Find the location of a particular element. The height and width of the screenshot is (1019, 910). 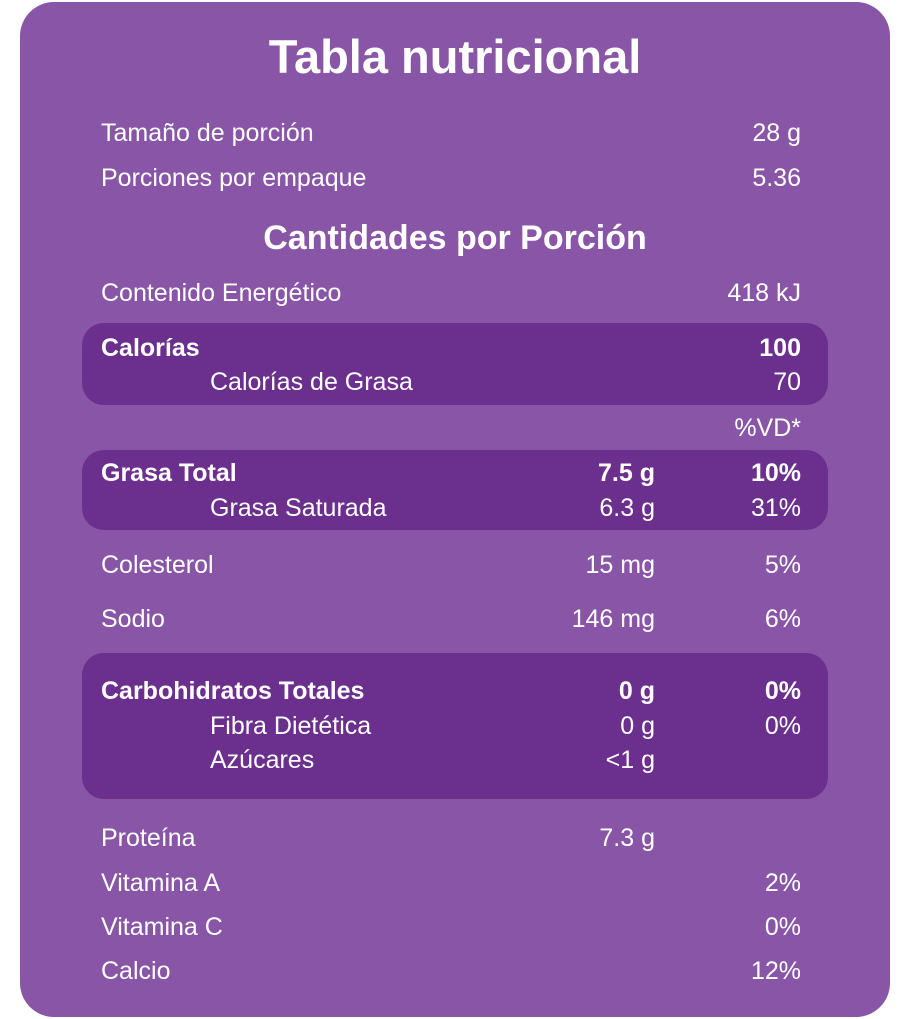

row-amount: 7.3 g is located at coordinates (627, 838).